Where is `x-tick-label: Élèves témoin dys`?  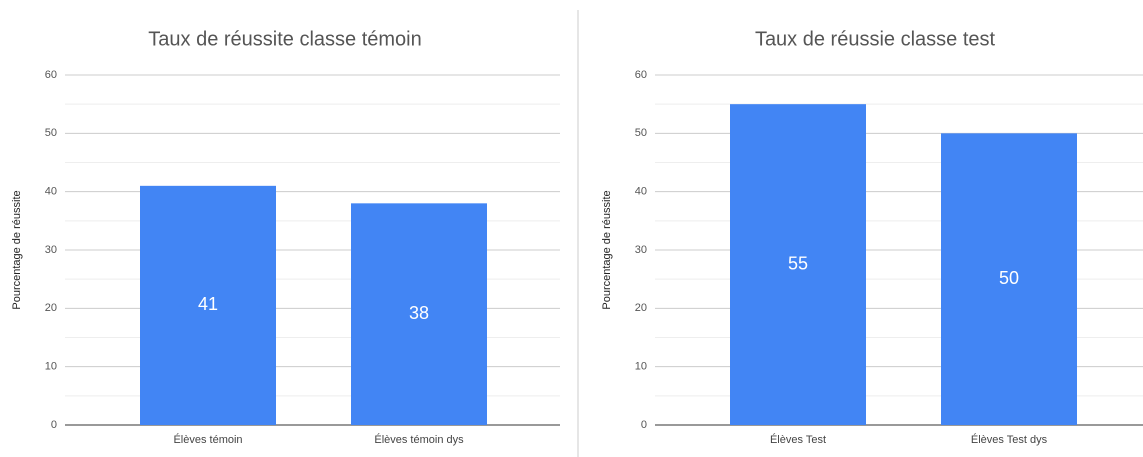 x-tick-label: Élèves témoin dys is located at coordinates (419, 439).